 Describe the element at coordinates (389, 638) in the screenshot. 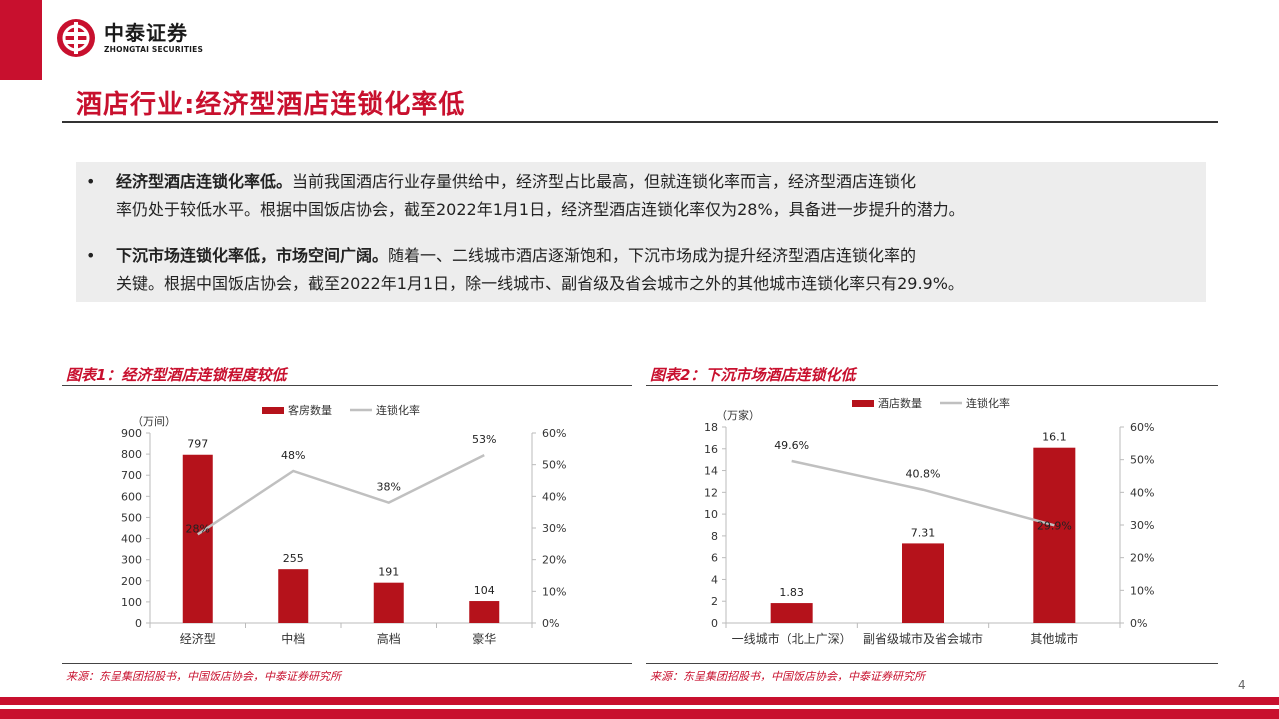

I see `x-tick-label: 高档` at that location.